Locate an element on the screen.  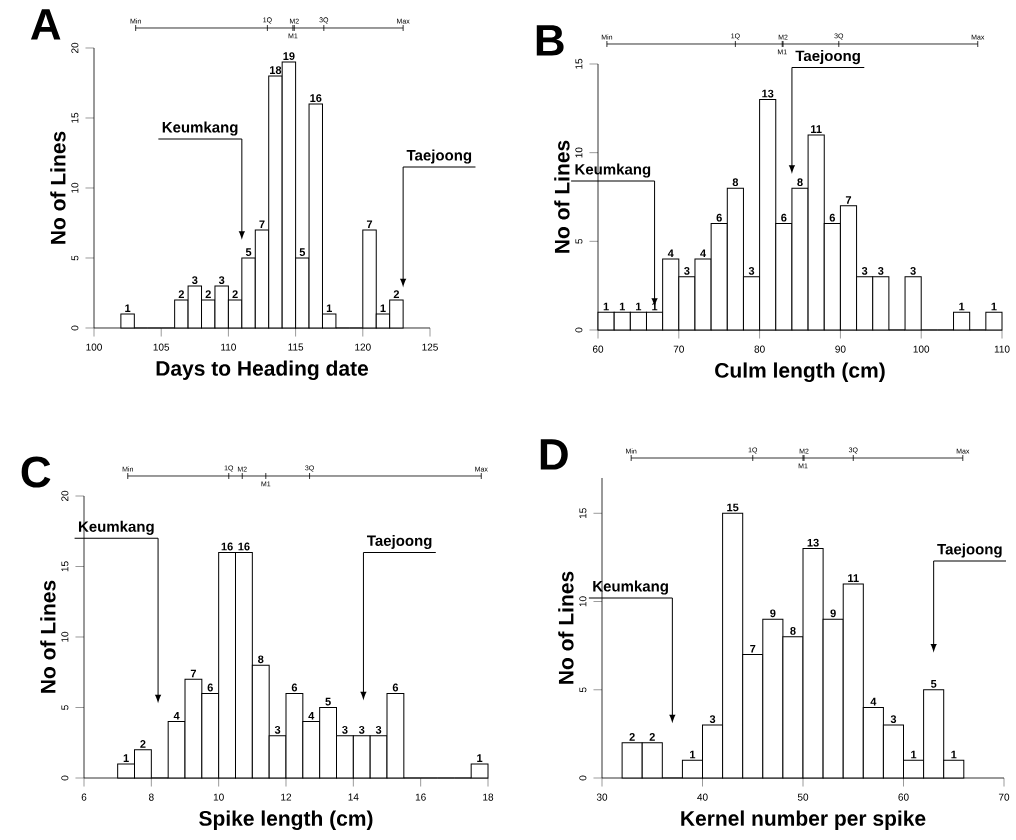
x-axis-title: Days to Heading date is located at coordinates (262, 370).